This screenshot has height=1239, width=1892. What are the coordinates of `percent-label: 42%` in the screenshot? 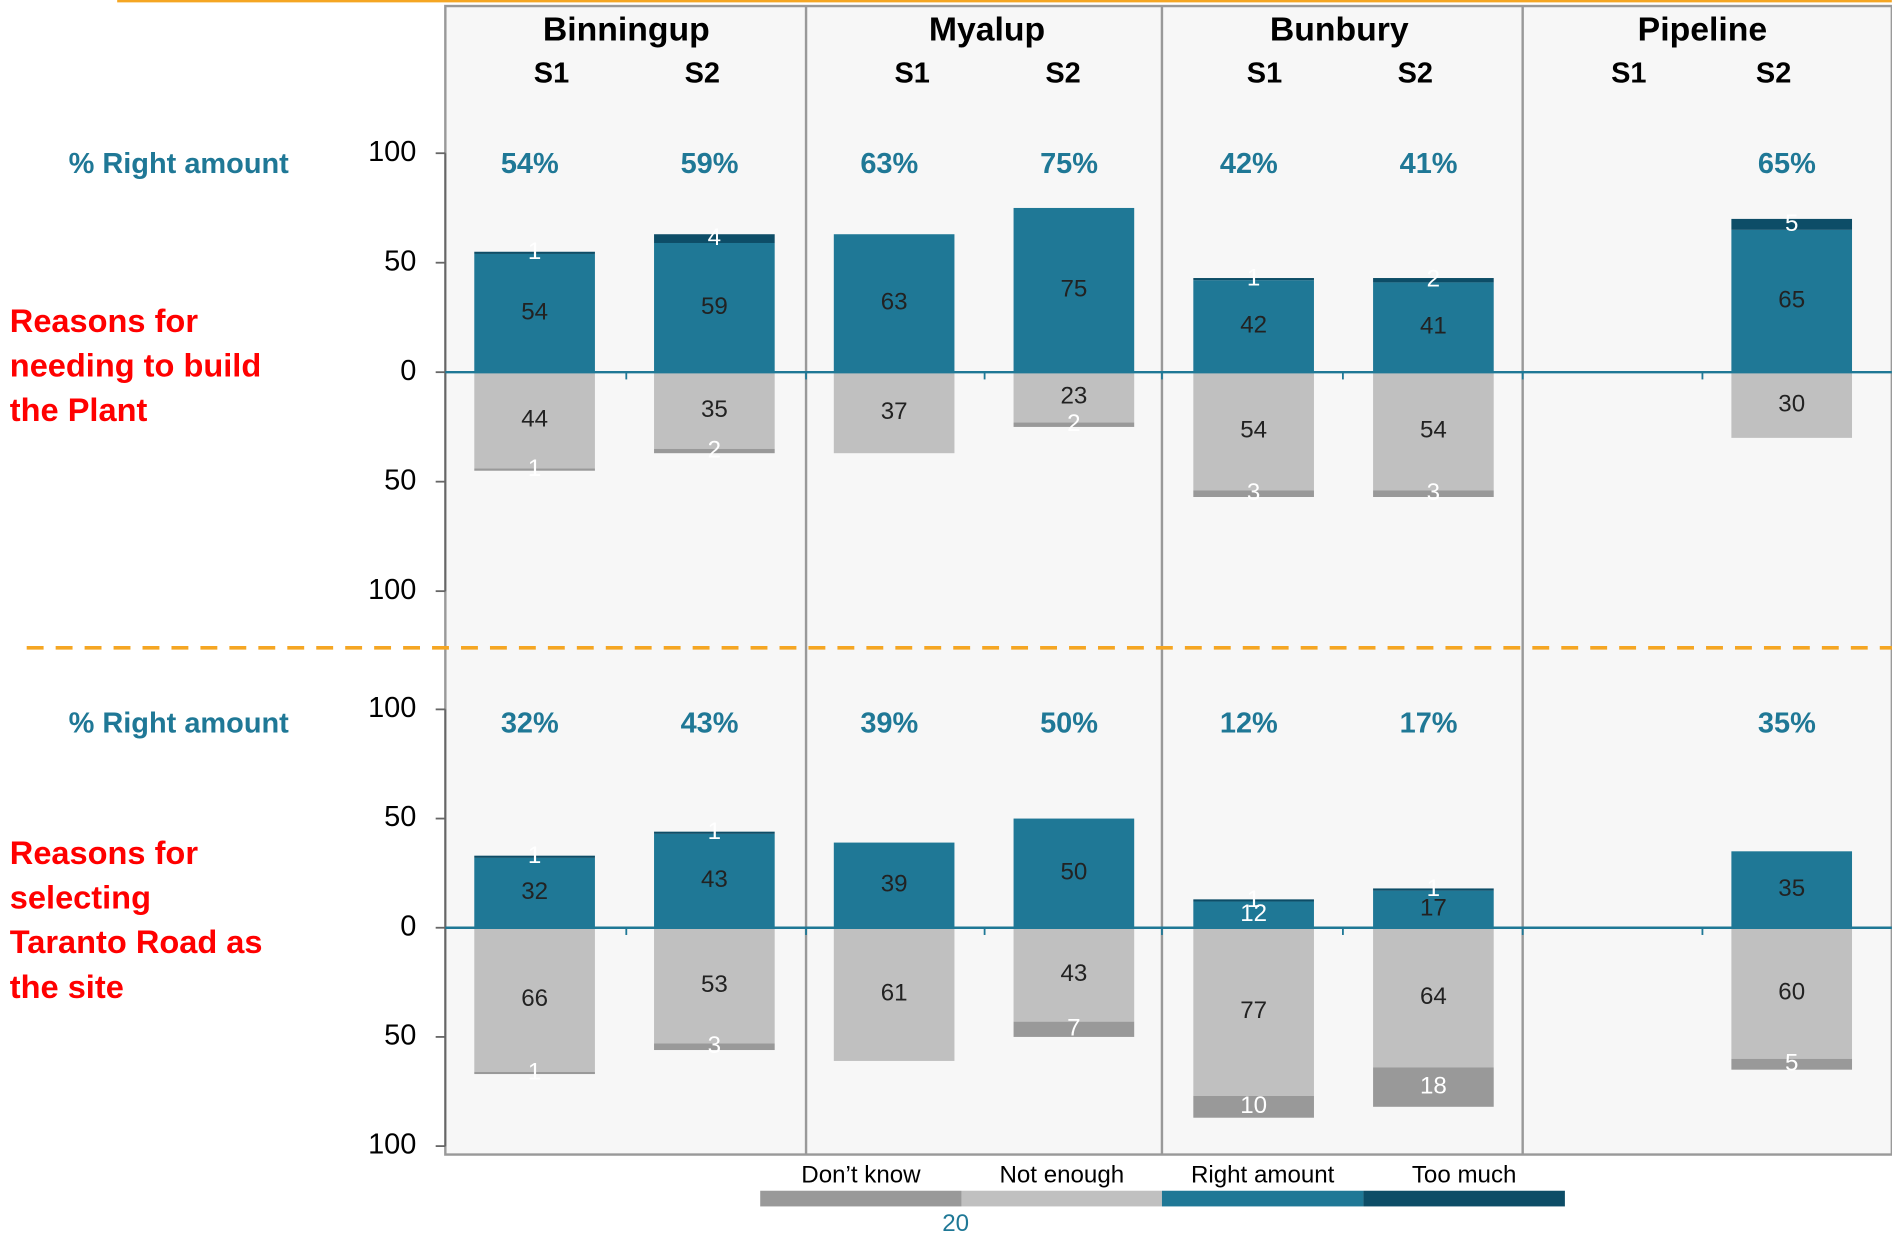 It's located at (1249, 164).